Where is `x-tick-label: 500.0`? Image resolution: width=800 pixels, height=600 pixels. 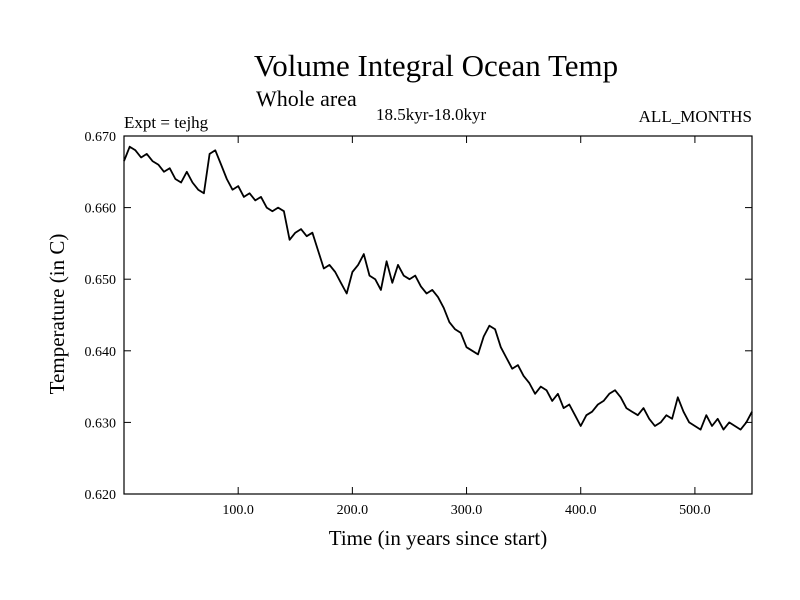 x-tick-label: 500.0 is located at coordinates (695, 510).